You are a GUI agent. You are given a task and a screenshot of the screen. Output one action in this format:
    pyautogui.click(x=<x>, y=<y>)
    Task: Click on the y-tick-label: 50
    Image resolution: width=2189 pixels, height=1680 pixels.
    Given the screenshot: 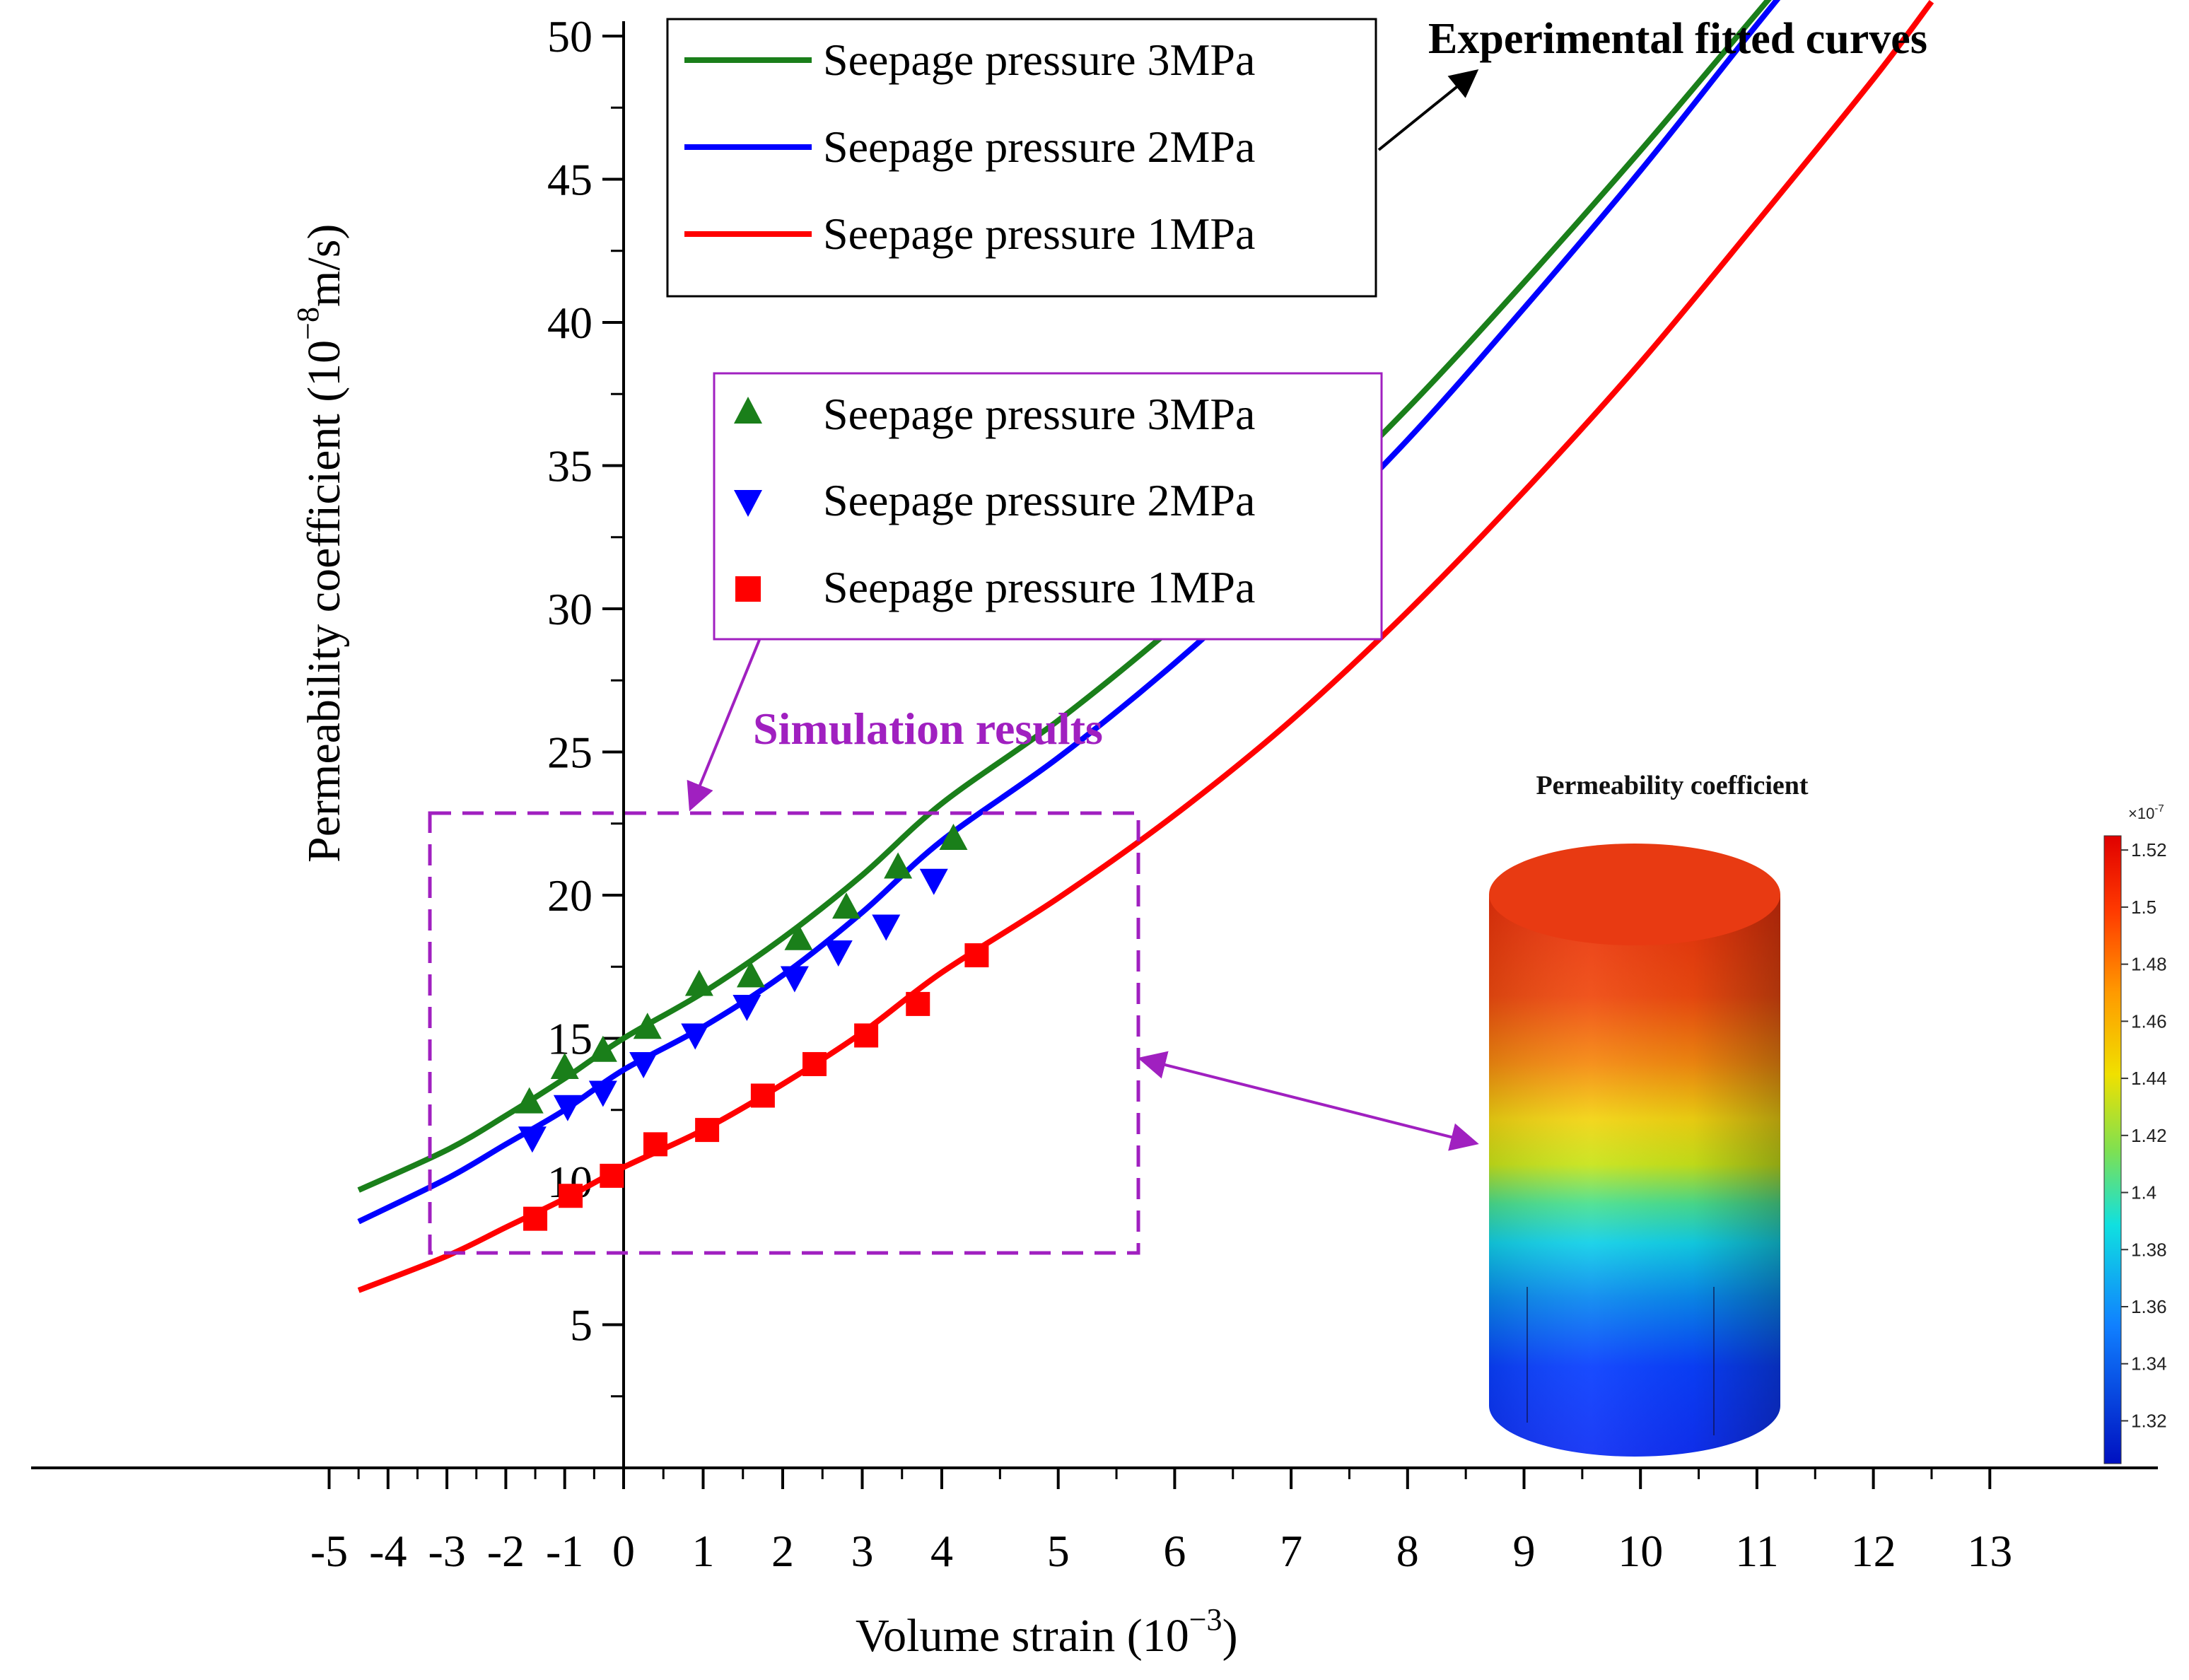 What is the action you would take?
    pyautogui.click(x=570, y=36)
    